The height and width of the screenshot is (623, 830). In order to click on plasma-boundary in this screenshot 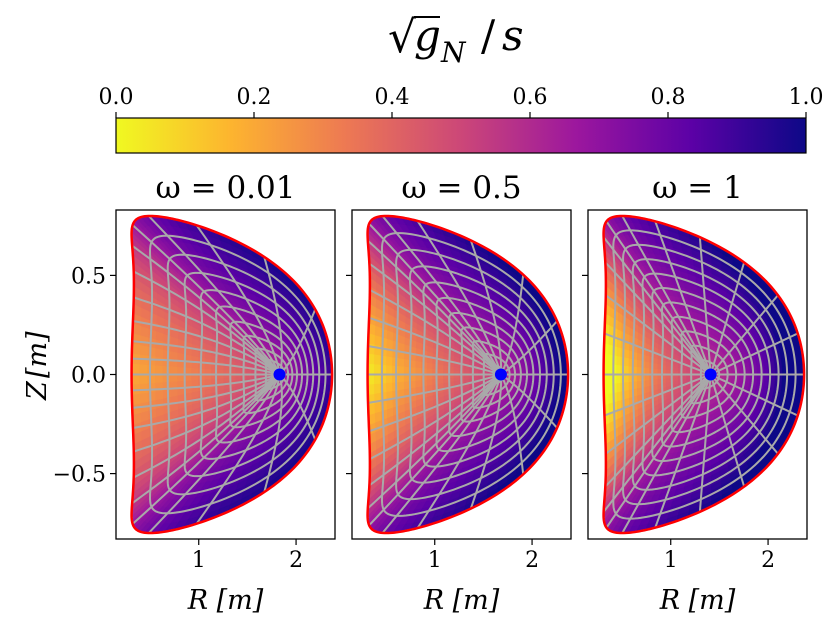, I will do `click(232, 374)`.